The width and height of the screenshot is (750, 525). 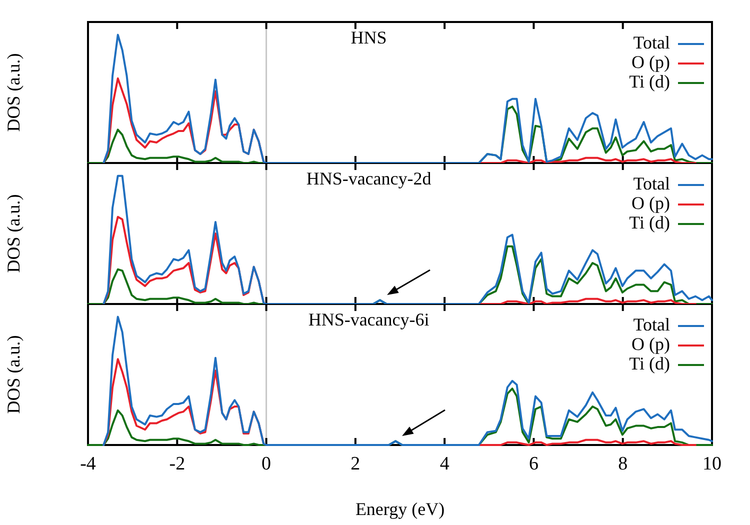 What do you see at coordinates (533, 463) in the screenshot?
I see `x-tick-label: 6` at bounding box center [533, 463].